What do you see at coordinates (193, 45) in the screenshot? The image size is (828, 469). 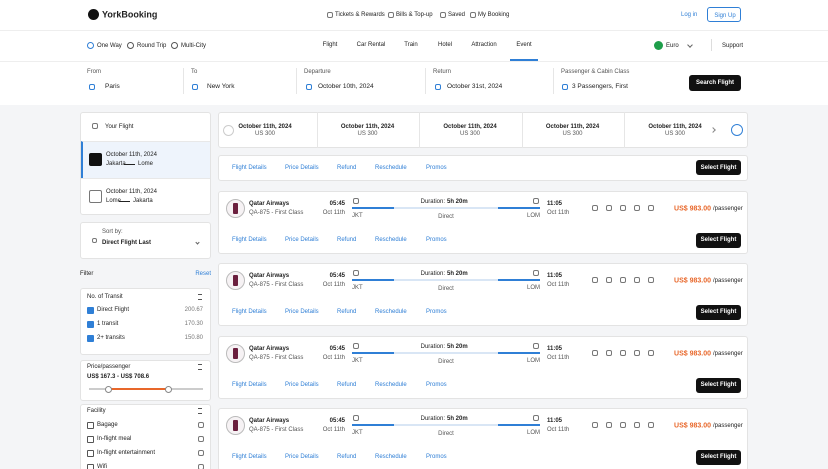 I see `trip-type: Multi-City` at bounding box center [193, 45].